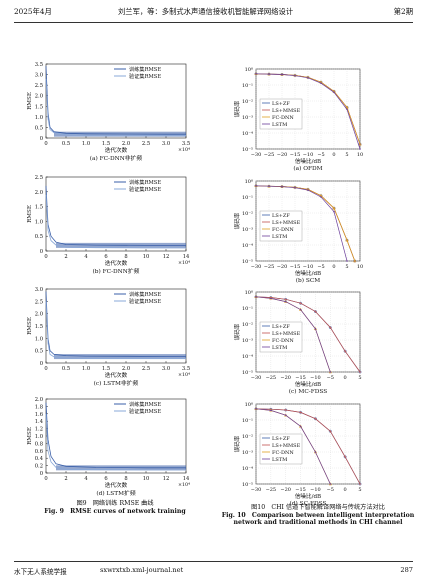  I want to click on y-tick-label: 10⁰, so click(249, 293).